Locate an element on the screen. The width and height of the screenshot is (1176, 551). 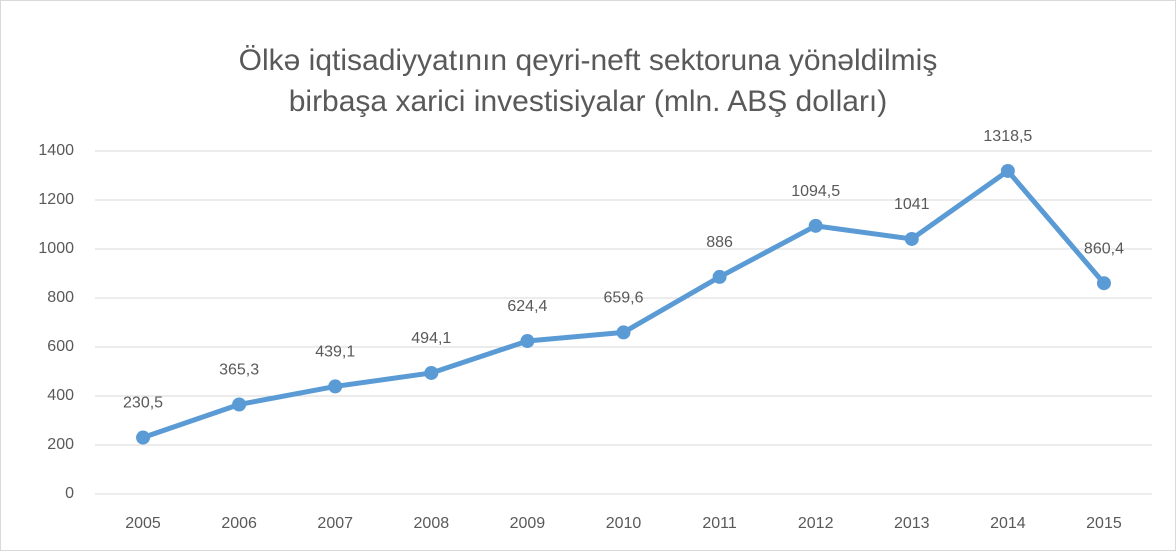
x-tick-label: 2015 is located at coordinates (1104, 523).